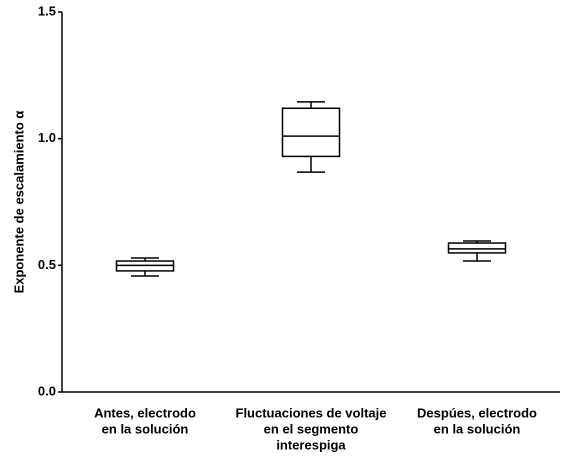 The width and height of the screenshot is (566, 467). What do you see at coordinates (47, 10) in the screenshot?
I see `y-tick-label: 1.5` at bounding box center [47, 10].